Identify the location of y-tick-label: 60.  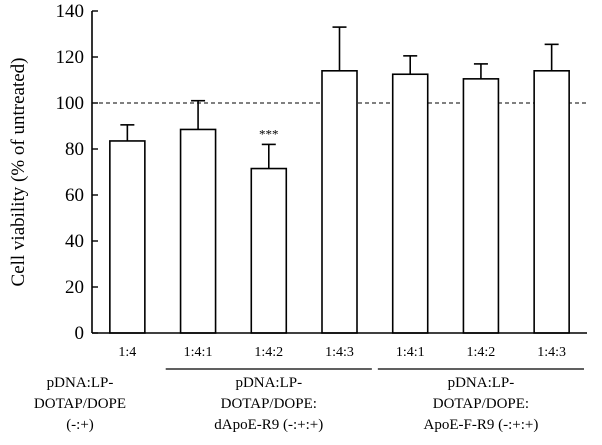
(74, 195).